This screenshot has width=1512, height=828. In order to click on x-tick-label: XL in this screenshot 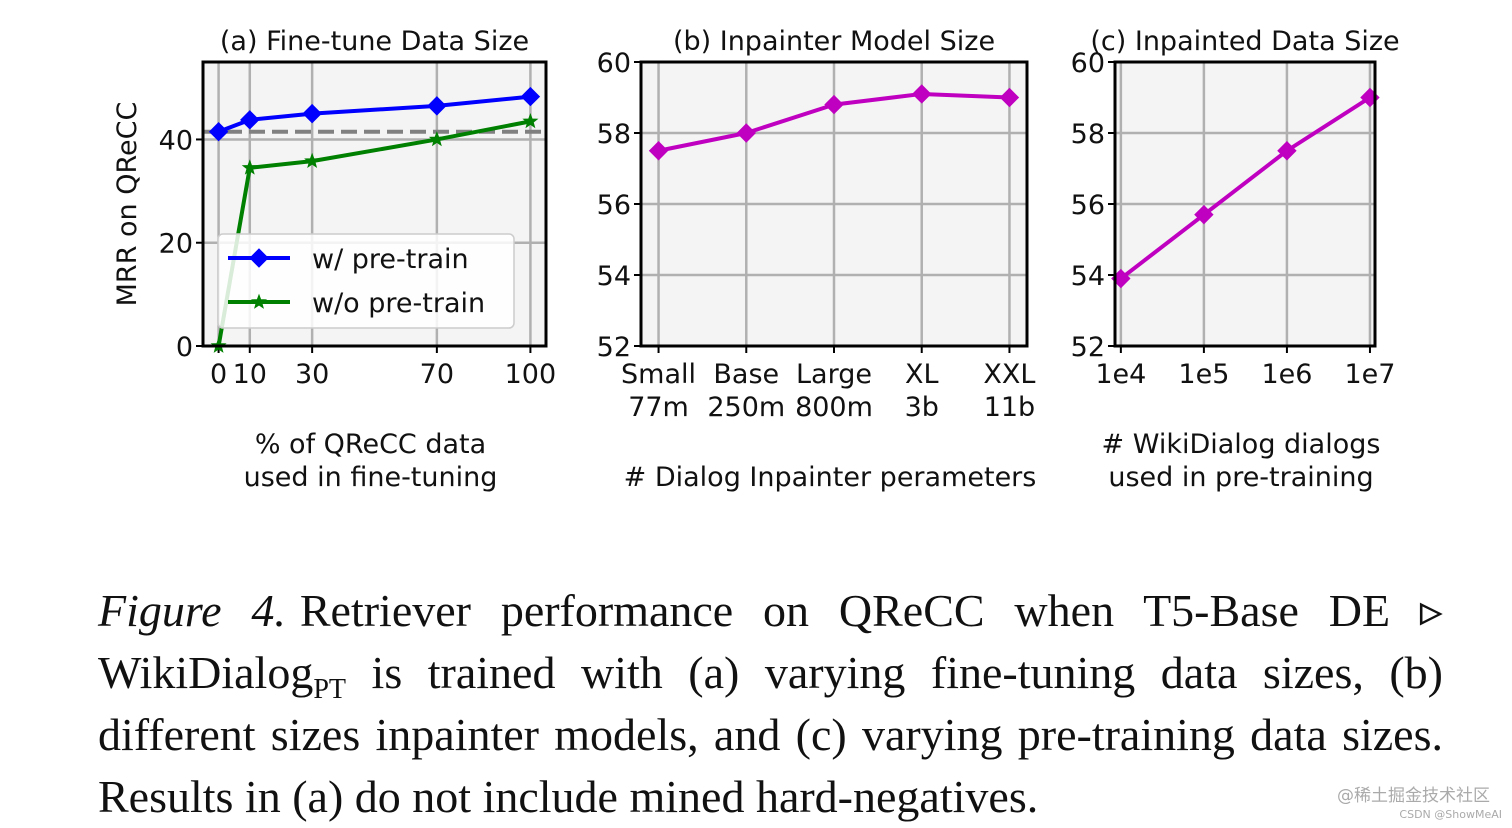, I will do `click(922, 374)`.